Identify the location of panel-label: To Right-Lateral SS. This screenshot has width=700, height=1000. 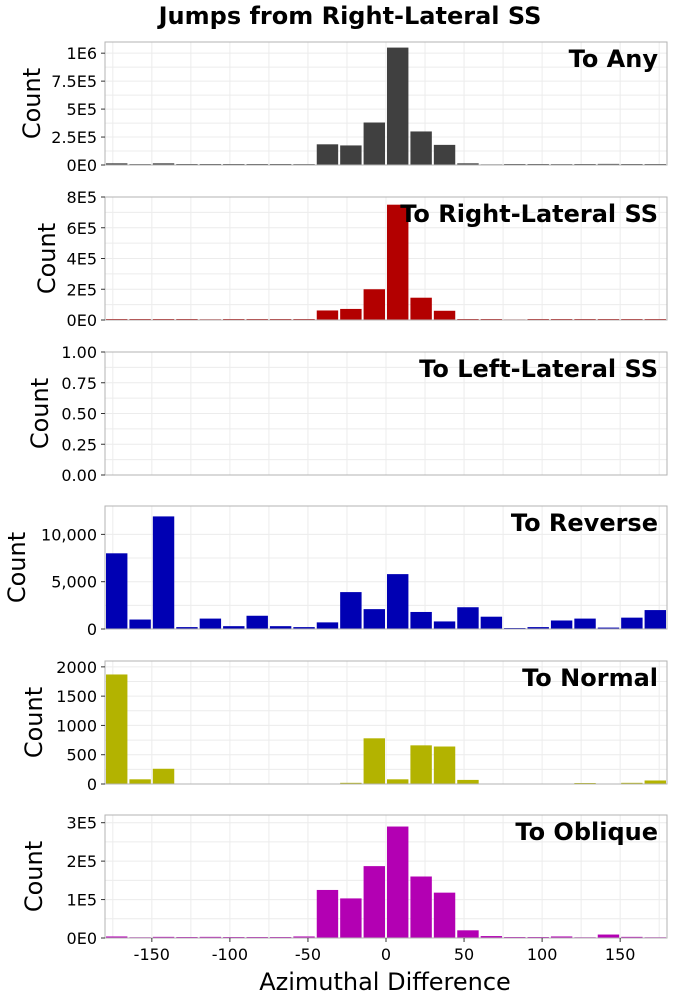
(529, 214).